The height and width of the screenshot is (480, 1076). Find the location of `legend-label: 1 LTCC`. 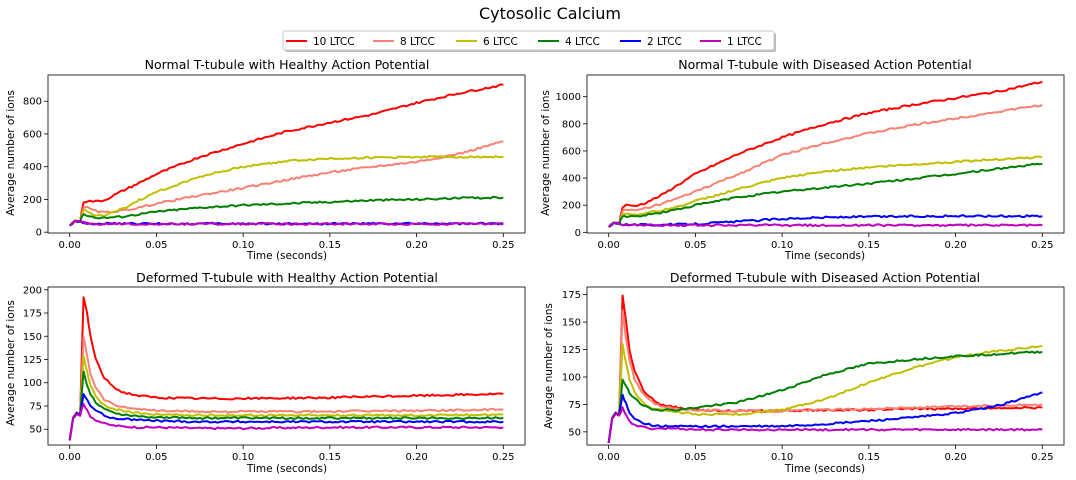

legend-label: 1 LTCC is located at coordinates (744, 42).